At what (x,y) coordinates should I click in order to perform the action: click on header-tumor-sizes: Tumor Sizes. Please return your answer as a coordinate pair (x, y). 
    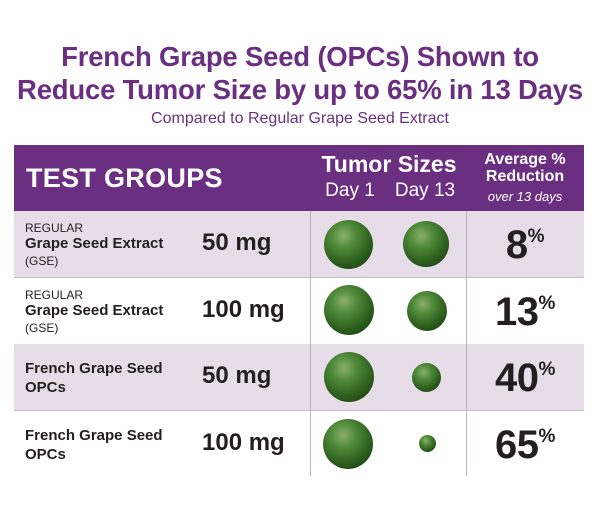
    Looking at the image, I should click on (389, 164).